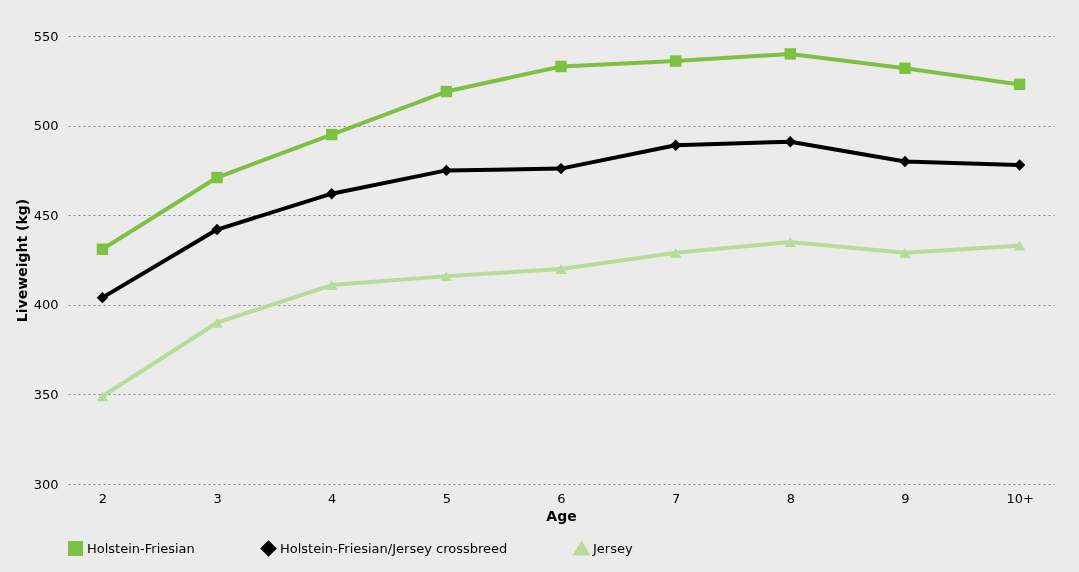 Image resolution: width=1079 pixels, height=572 pixels. I want to click on y-tick-label: 300, so click(46, 484).